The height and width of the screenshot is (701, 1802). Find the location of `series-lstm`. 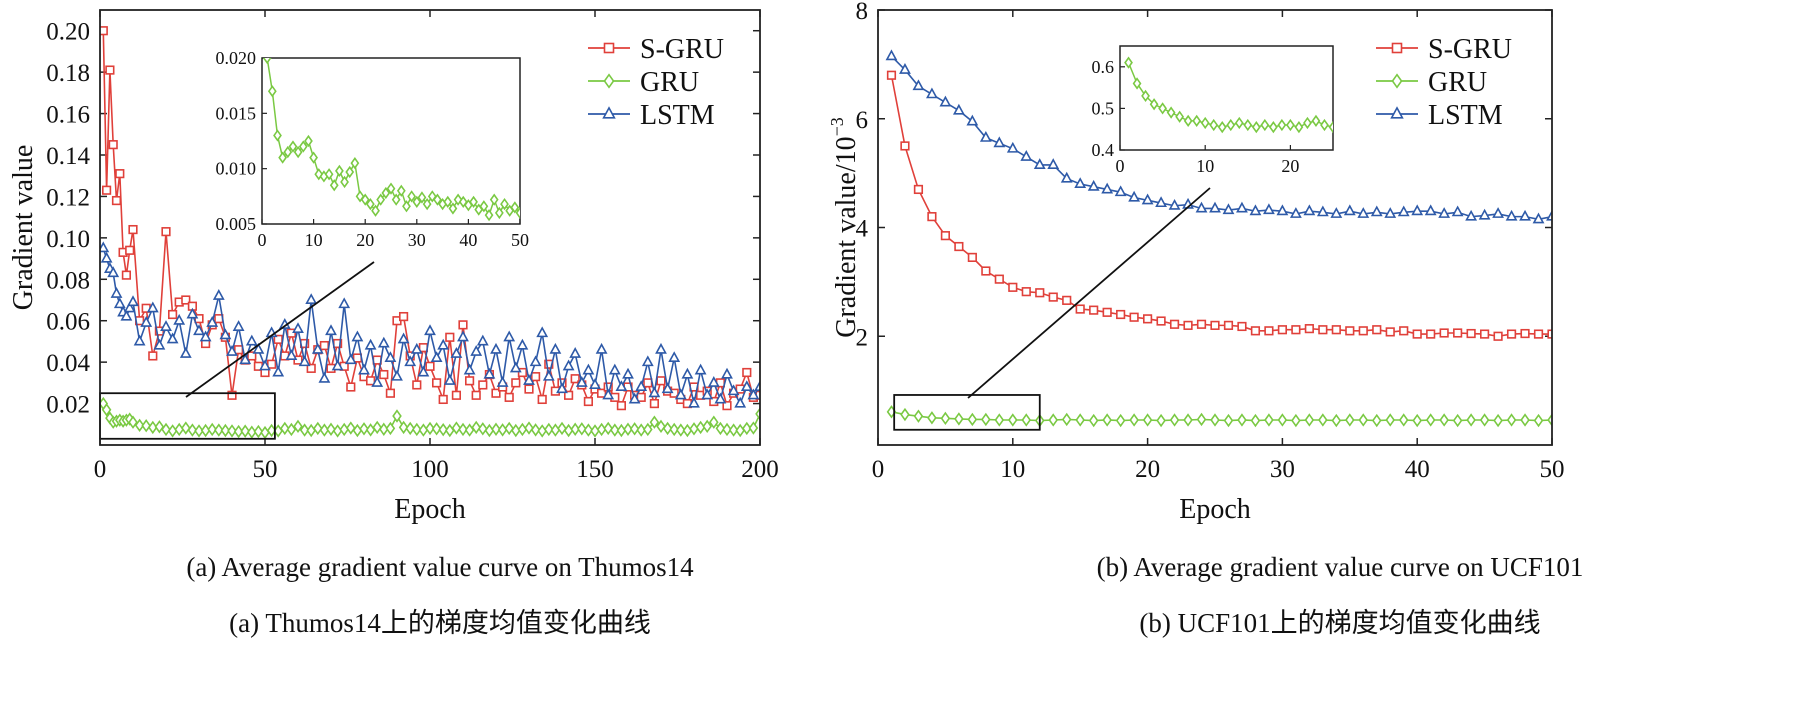

series-lstm is located at coordinates (430, 324).